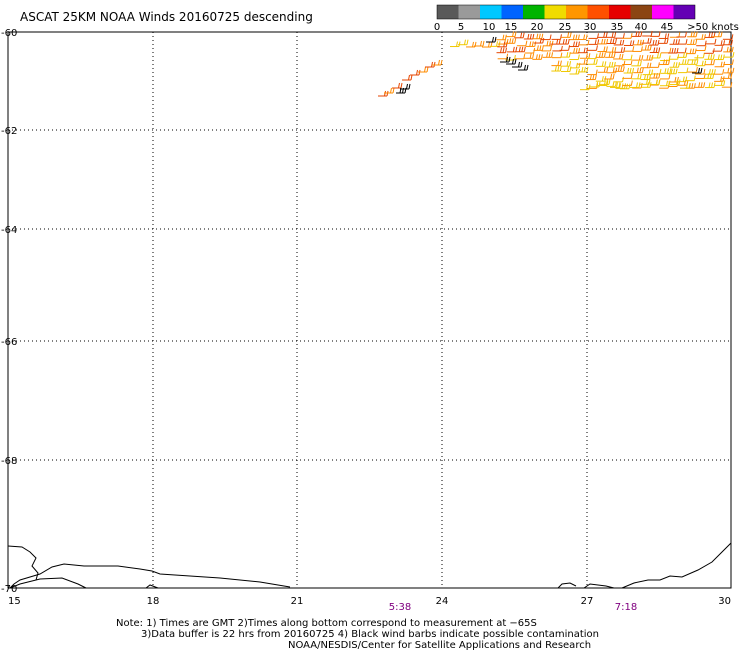  I want to click on colorbar-label: 30, so click(590, 27).